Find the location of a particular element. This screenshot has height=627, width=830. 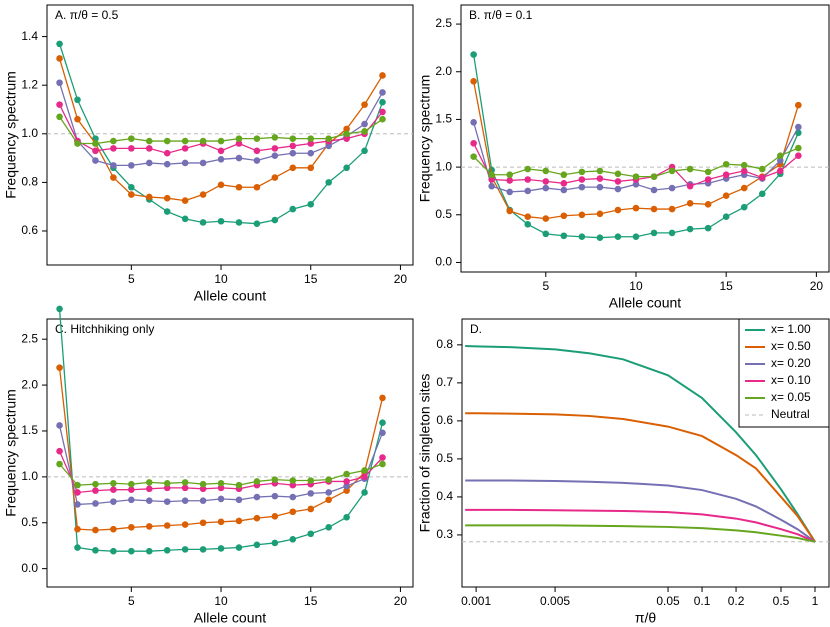

x-tick-label: 0.005 is located at coordinates (555, 601).